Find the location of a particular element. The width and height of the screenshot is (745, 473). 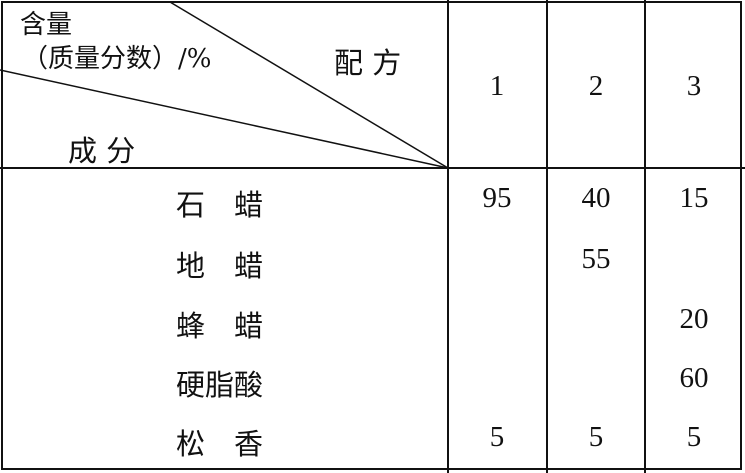

row-component-name: 硬脂酸 is located at coordinates (220, 385).